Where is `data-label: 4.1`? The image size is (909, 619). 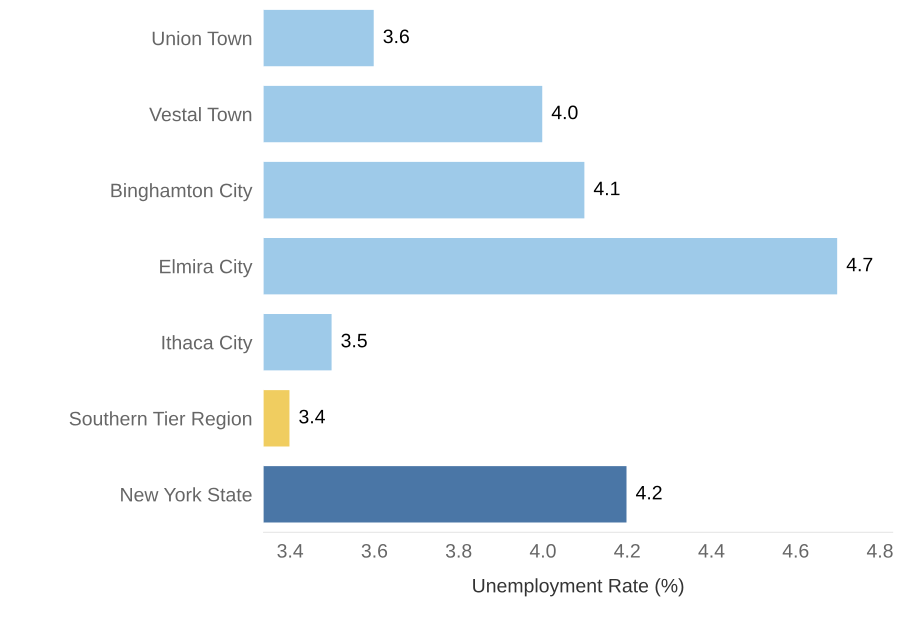 data-label: 4.1 is located at coordinates (607, 189).